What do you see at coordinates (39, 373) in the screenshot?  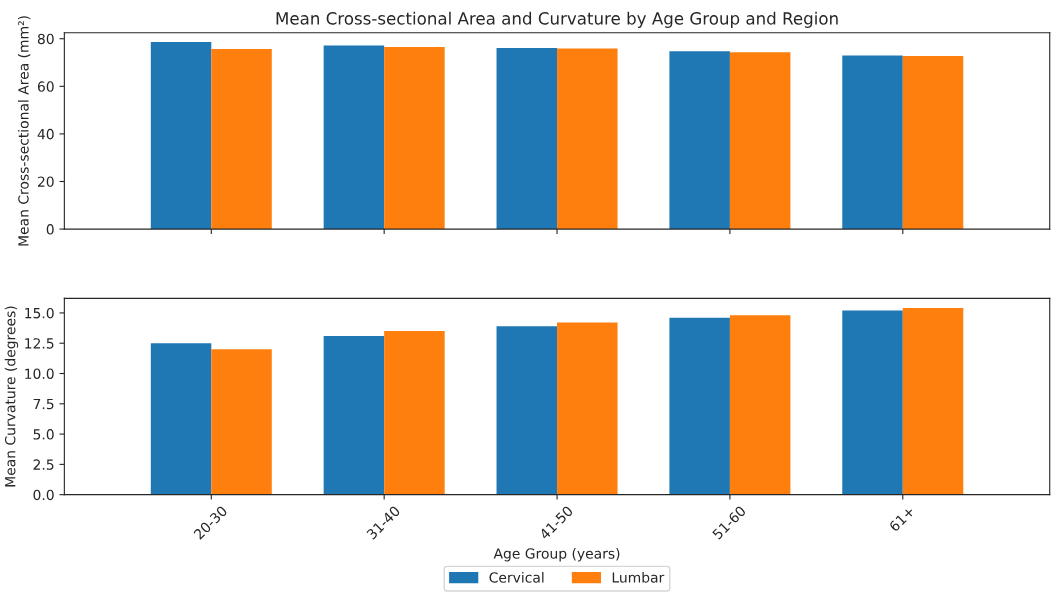 I see `y-tick-label: 10.0` at bounding box center [39, 373].